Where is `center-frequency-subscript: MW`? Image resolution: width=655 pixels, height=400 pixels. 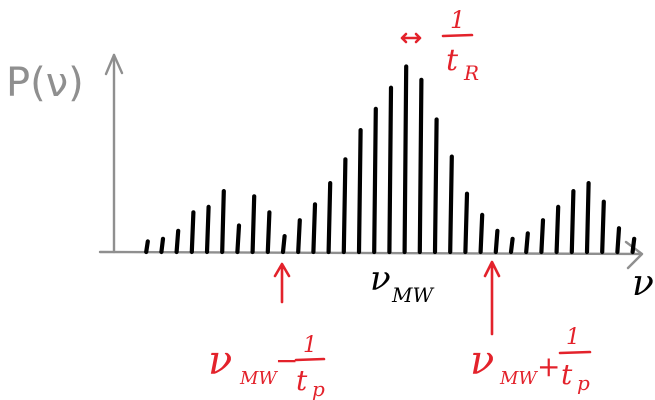
center-frequency-subscript: MW is located at coordinates (412, 295).